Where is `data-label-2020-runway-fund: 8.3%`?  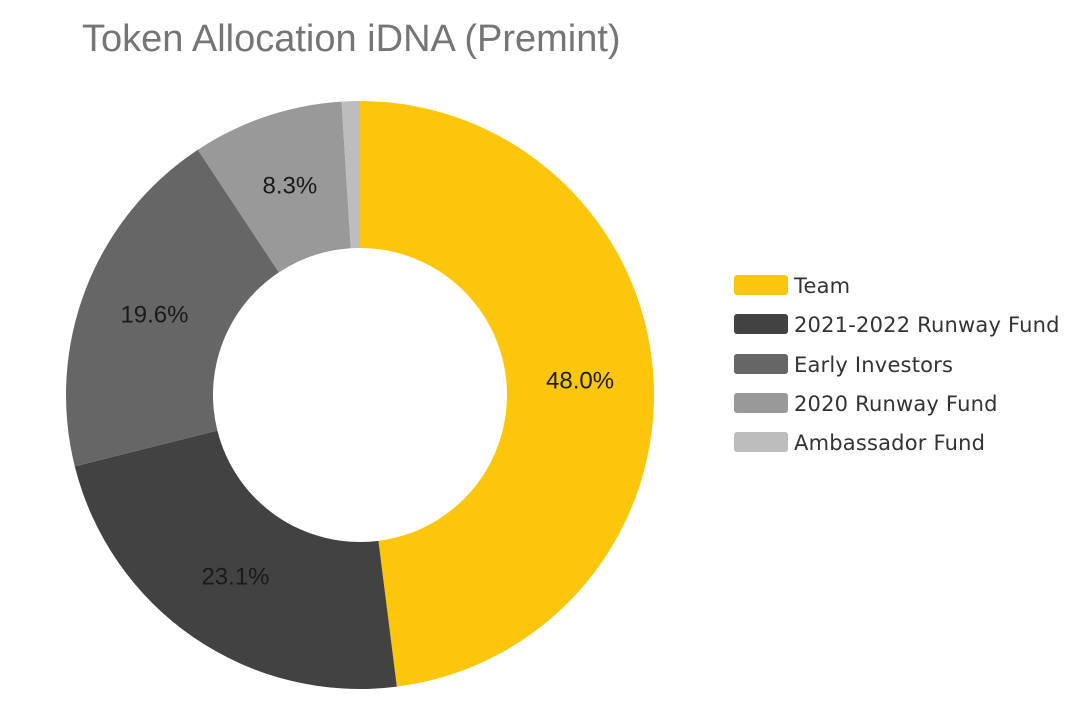 data-label-2020-runway-fund: 8.3% is located at coordinates (290, 185).